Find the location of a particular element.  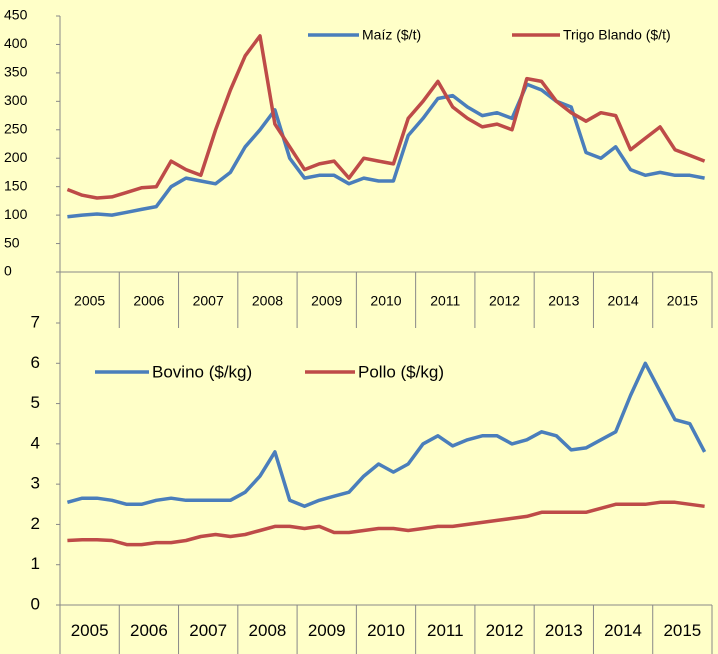

y-tick-label: 6 is located at coordinates (35, 362).